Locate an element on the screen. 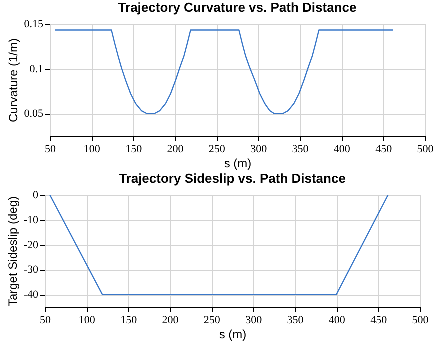  y-tick-label: 0.15 is located at coordinates (34, 24).